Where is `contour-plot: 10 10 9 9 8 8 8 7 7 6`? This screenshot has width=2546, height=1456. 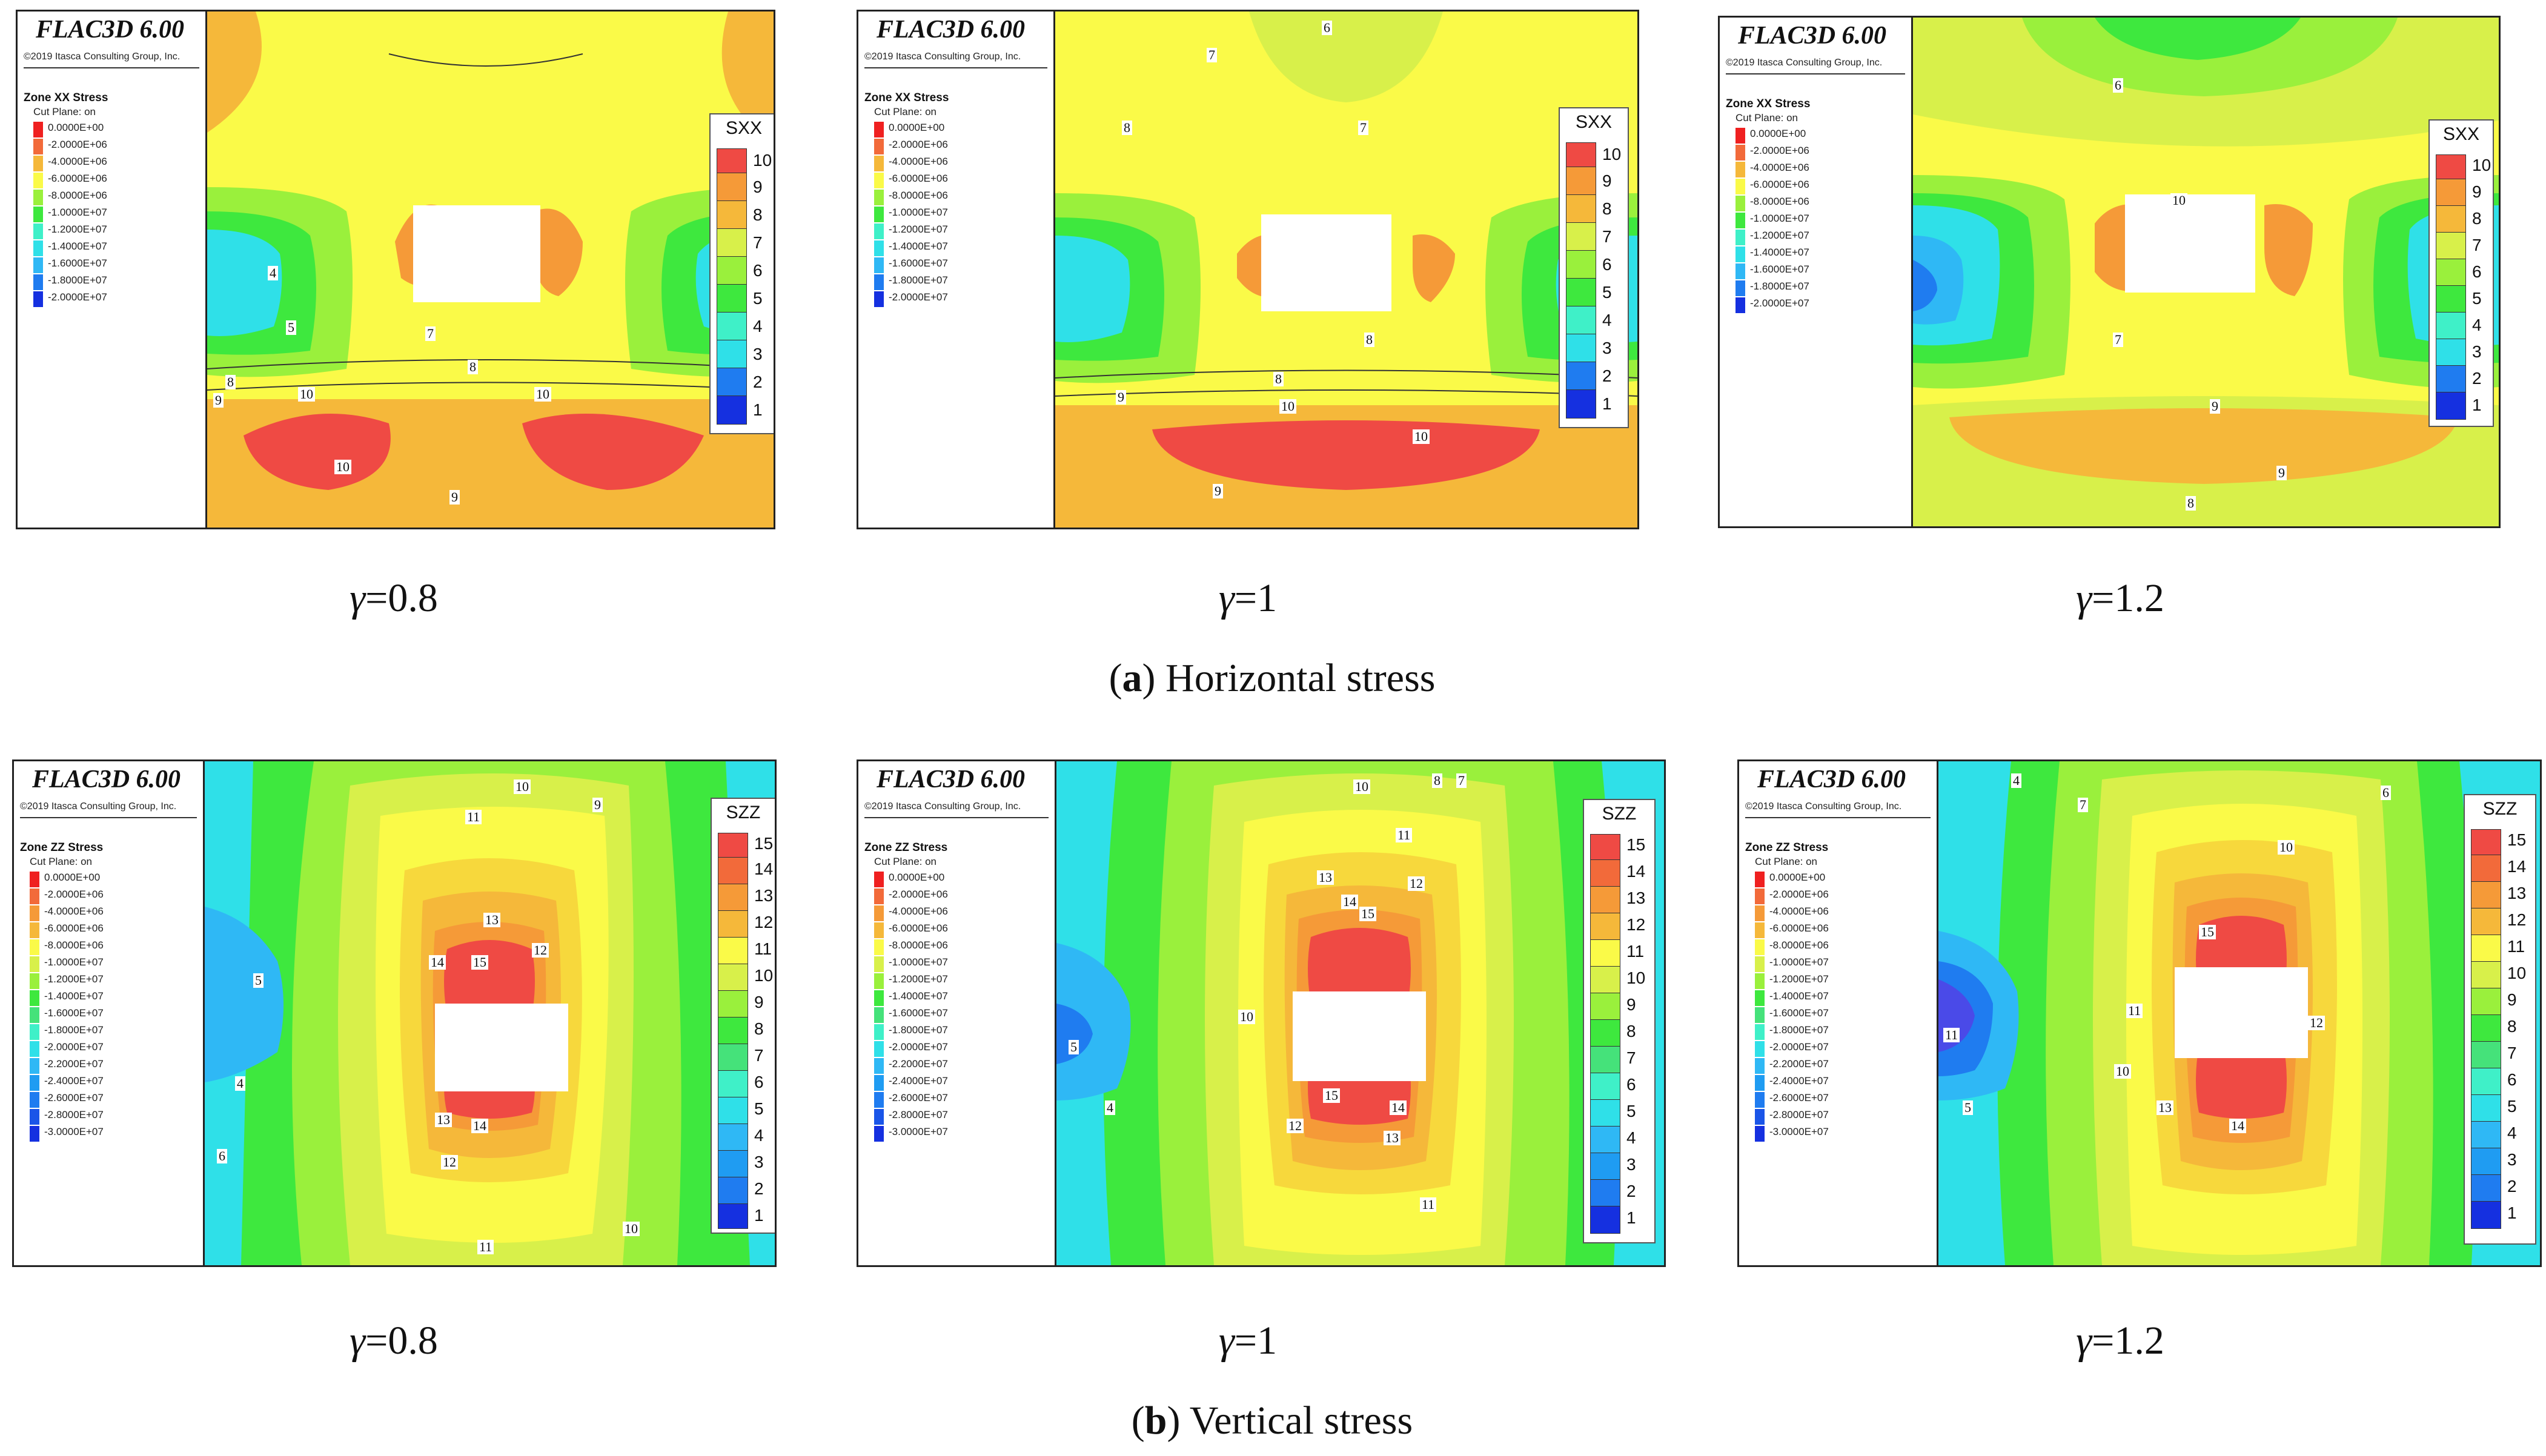 contour-plot: 10 10 9 9 8 8 8 7 7 6 is located at coordinates (1346, 270).